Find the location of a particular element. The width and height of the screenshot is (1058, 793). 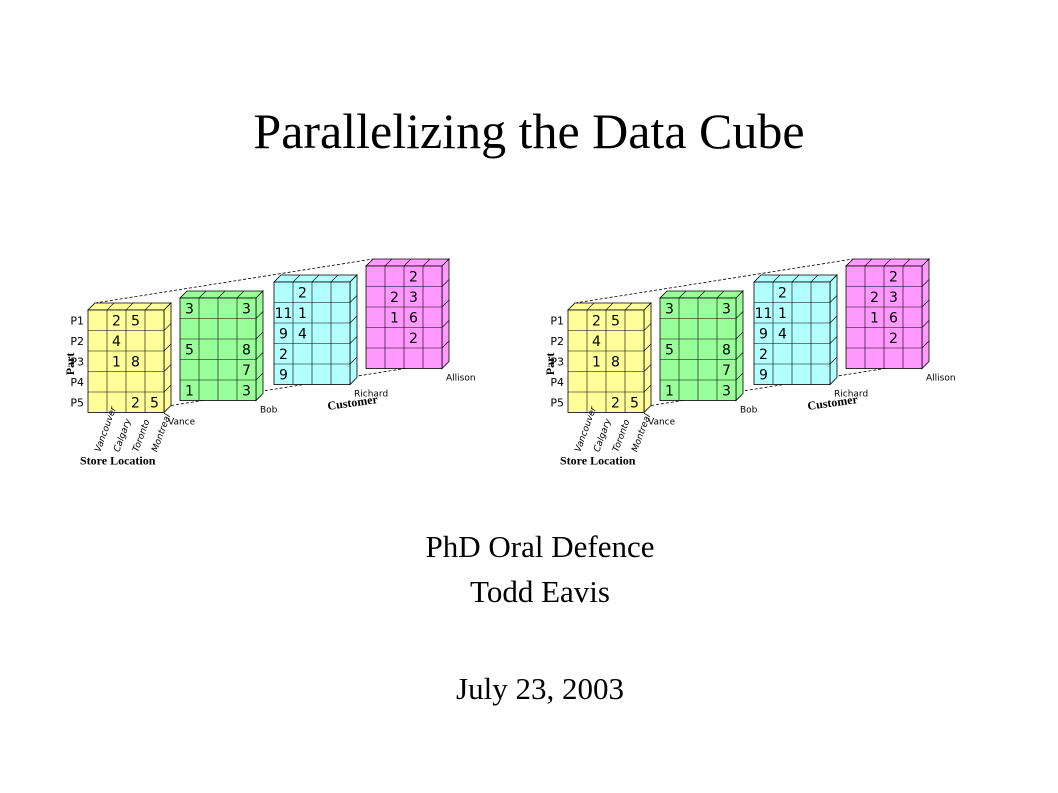

store-label: Montreal is located at coordinates (161, 432).